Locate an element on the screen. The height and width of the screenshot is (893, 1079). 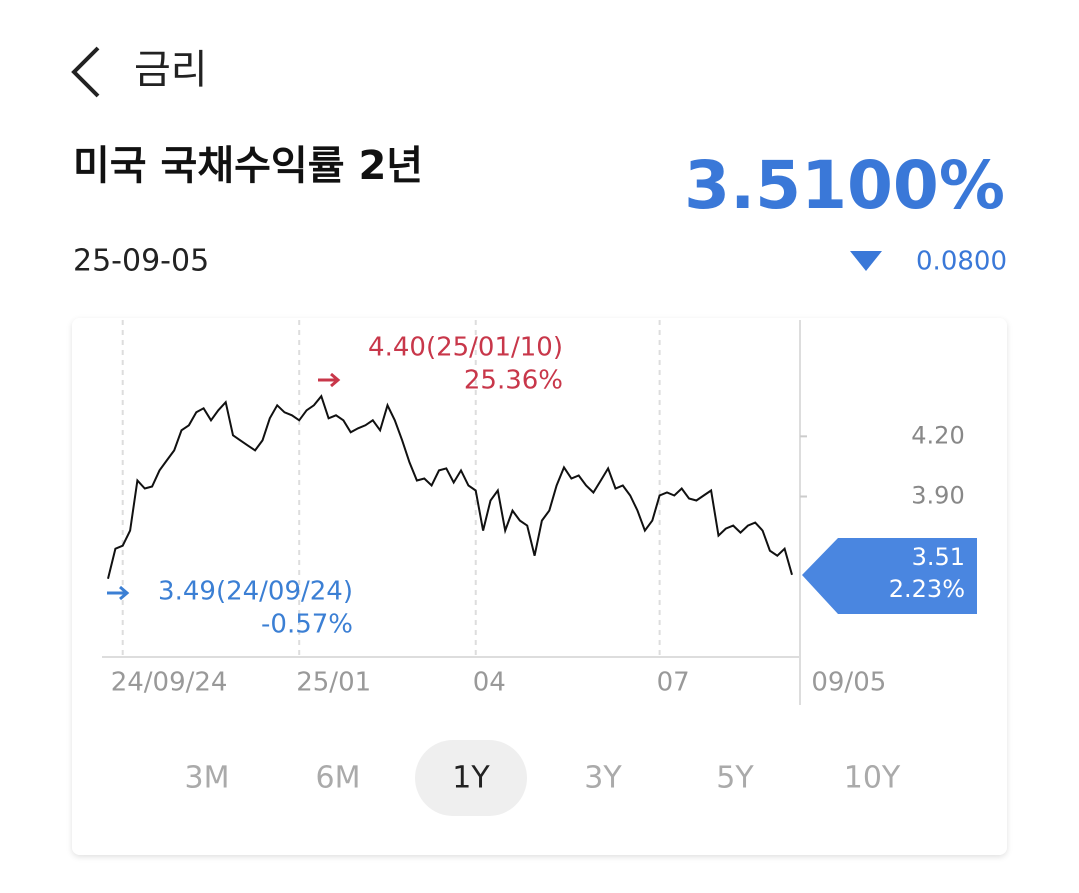
price-line is located at coordinates (450, 487).